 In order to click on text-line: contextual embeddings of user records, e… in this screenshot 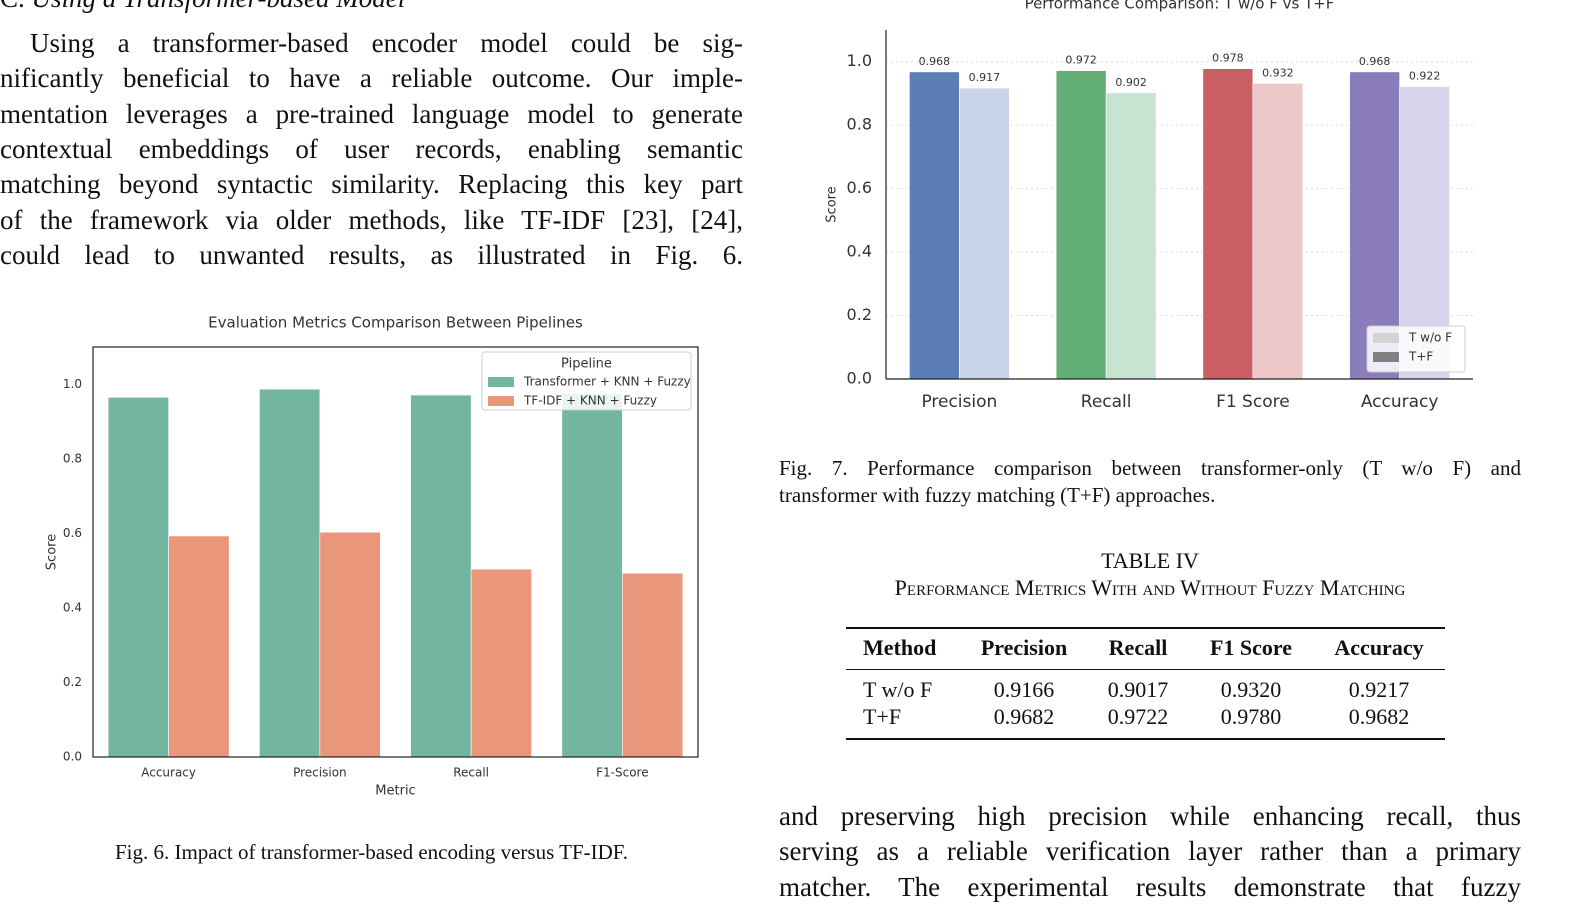, I will do `click(371, 148)`.